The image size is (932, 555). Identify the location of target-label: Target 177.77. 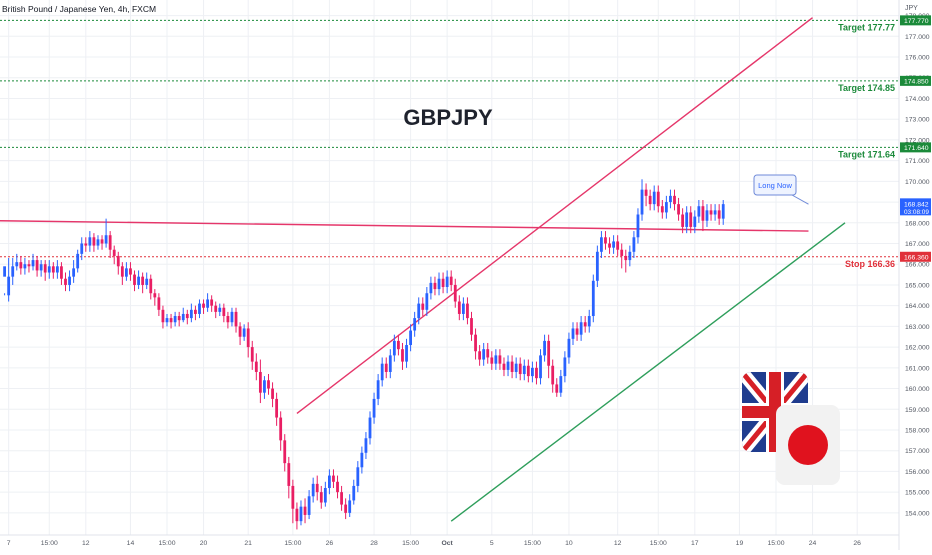
(866, 27).